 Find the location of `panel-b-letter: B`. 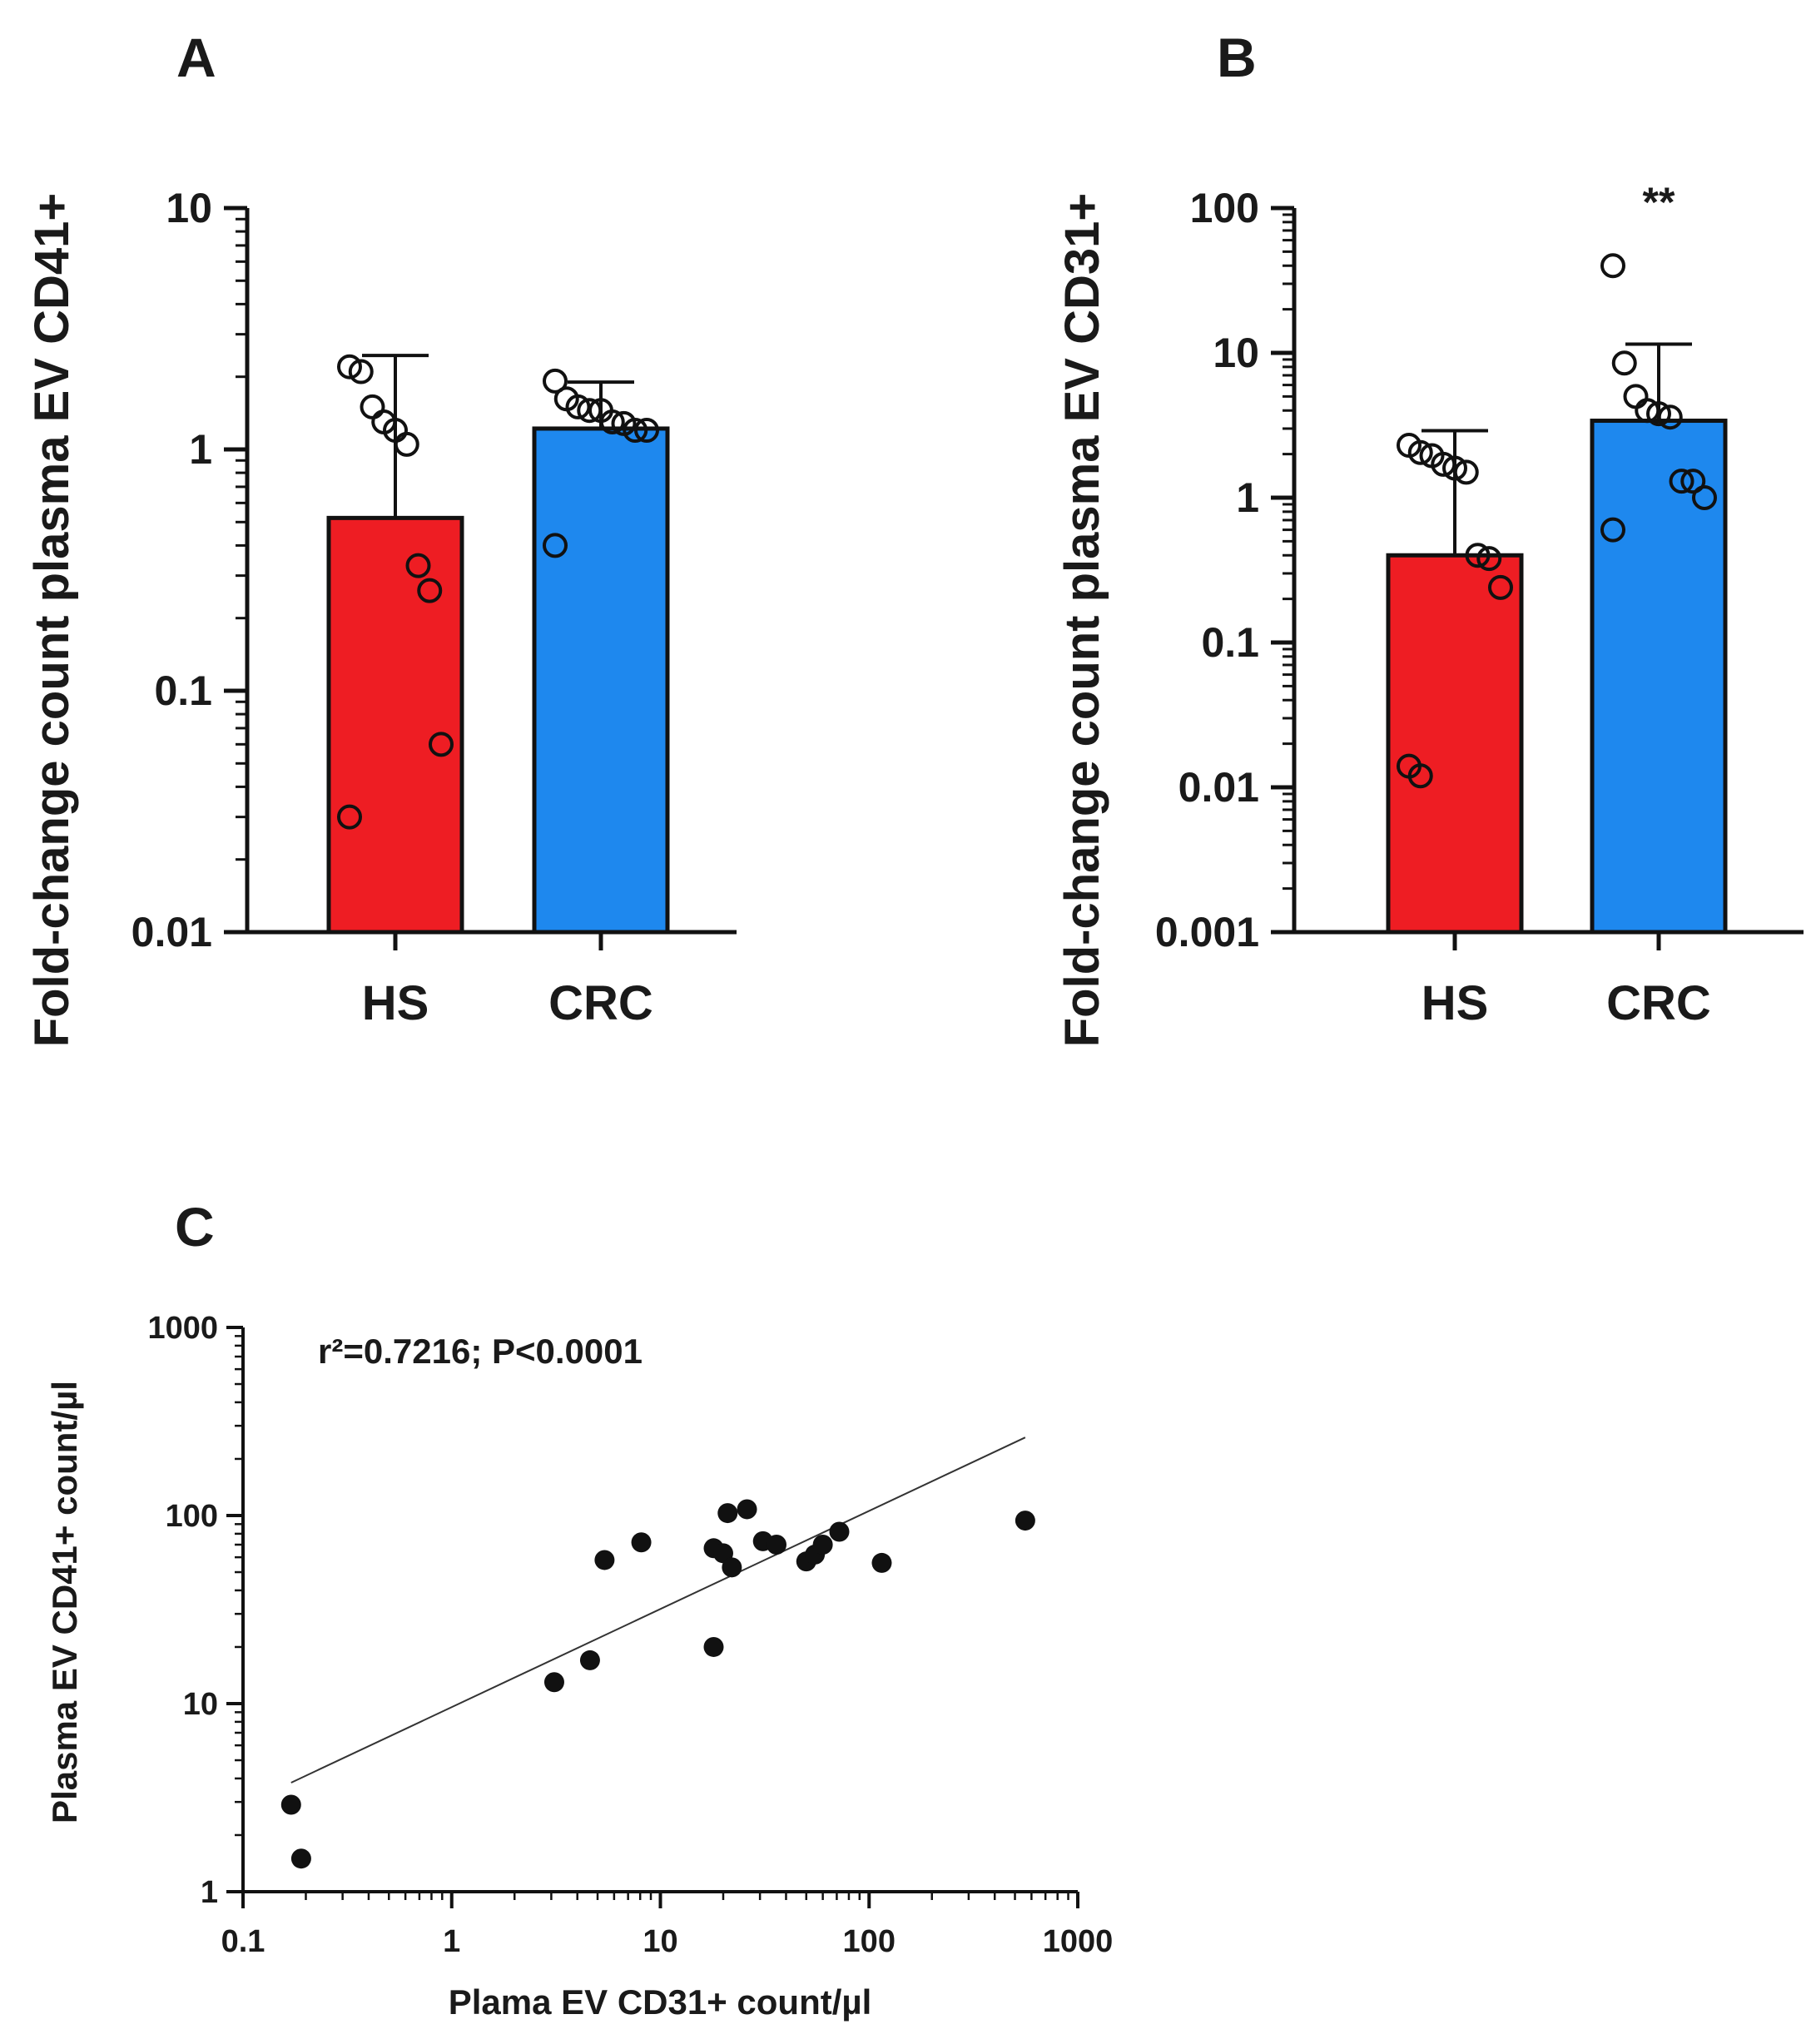

panel-b-letter: B is located at coordinates (1237, 57).